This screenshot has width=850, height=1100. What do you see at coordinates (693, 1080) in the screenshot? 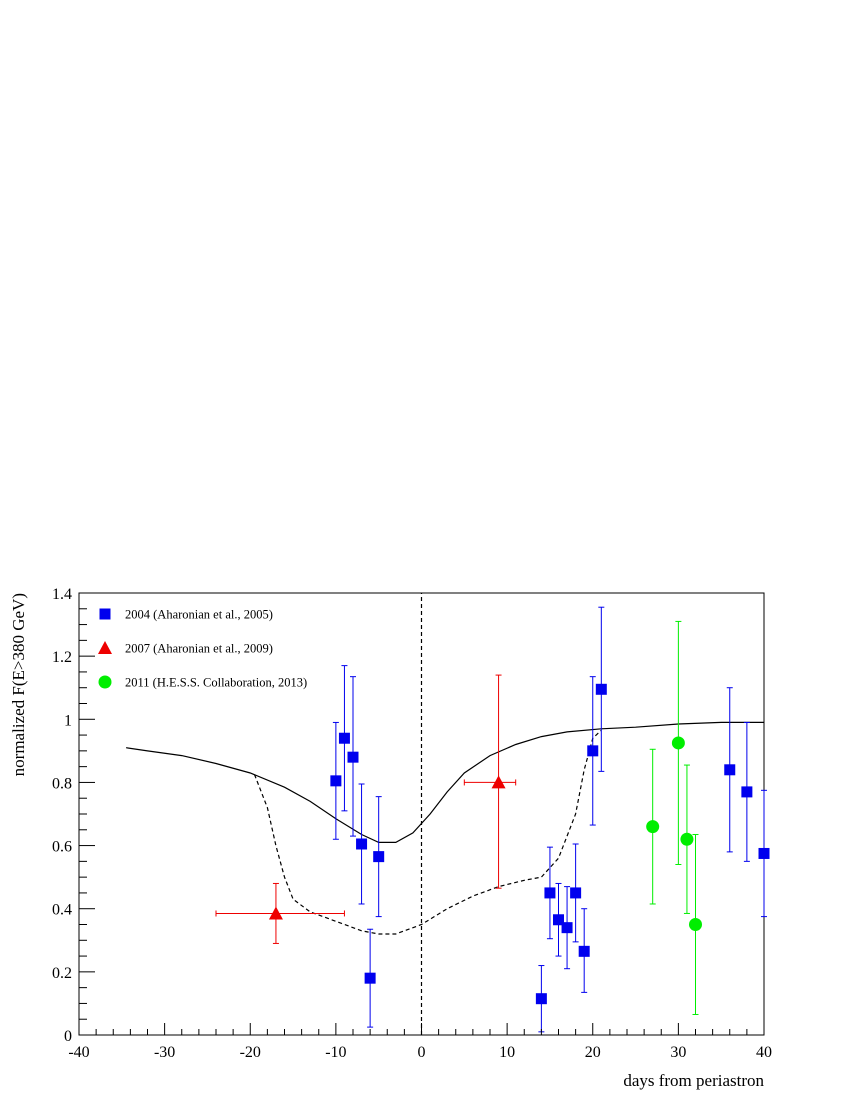
I see `x-axis-title: days from periastron` at bounding box center [693, 1080].